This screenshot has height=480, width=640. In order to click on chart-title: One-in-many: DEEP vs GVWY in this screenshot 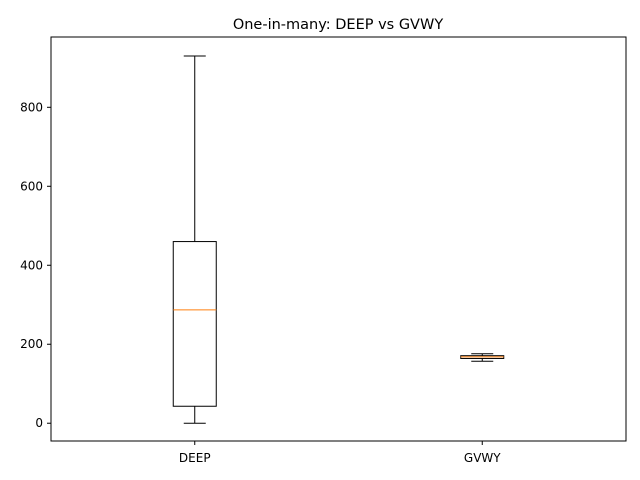, I will do `click(338, 25)`.